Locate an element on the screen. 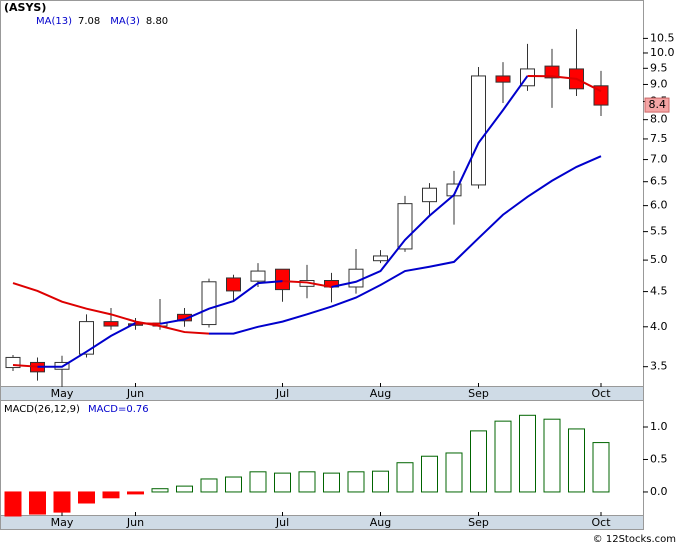 The height and width of the screenshot is (546, 680). y-tick-label: 5.0 is located at coordinates (659, 259).